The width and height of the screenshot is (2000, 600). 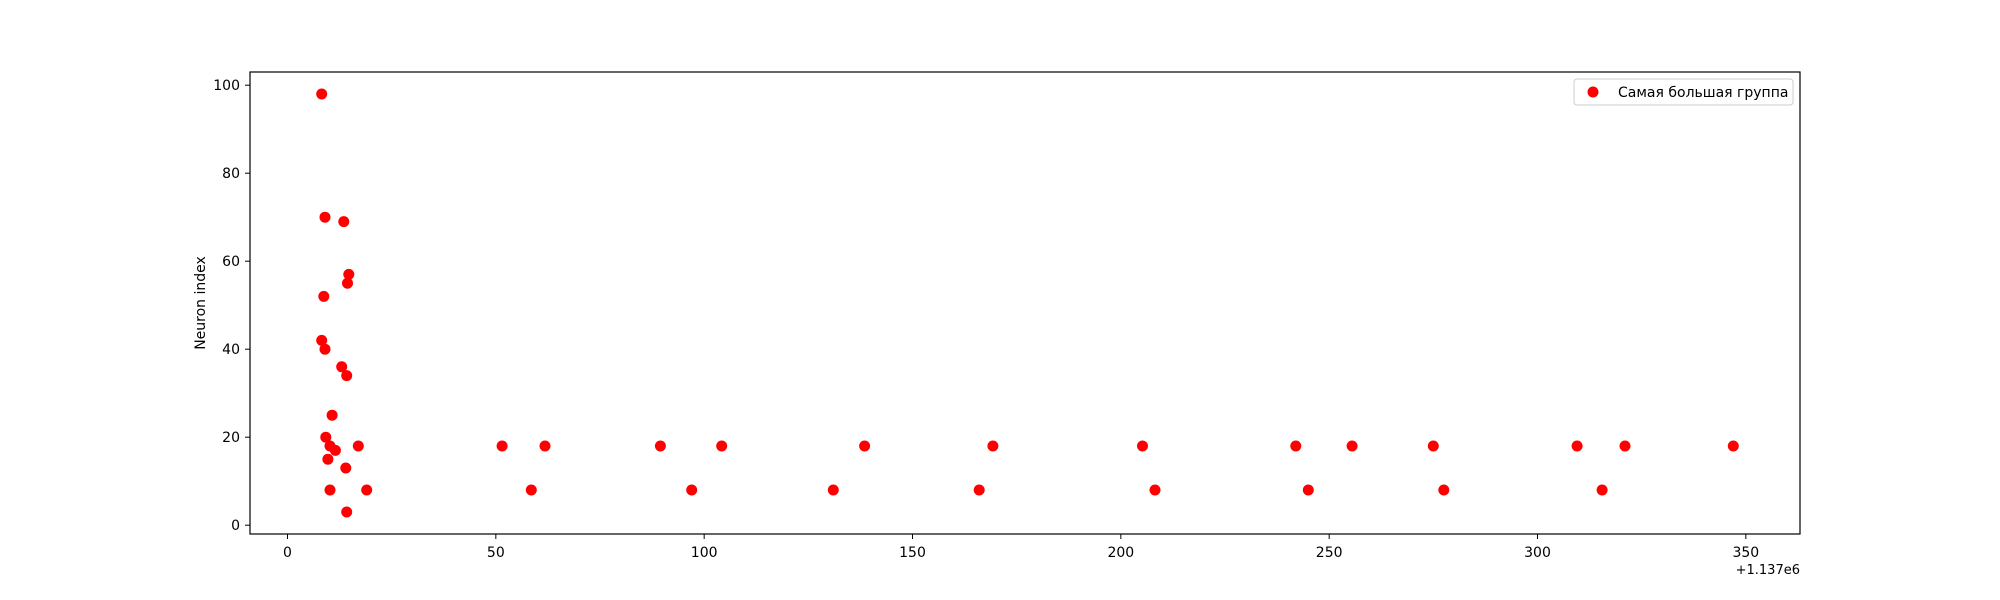 I want to click on x-tick-label: 300, so click(x=1537, y=553).